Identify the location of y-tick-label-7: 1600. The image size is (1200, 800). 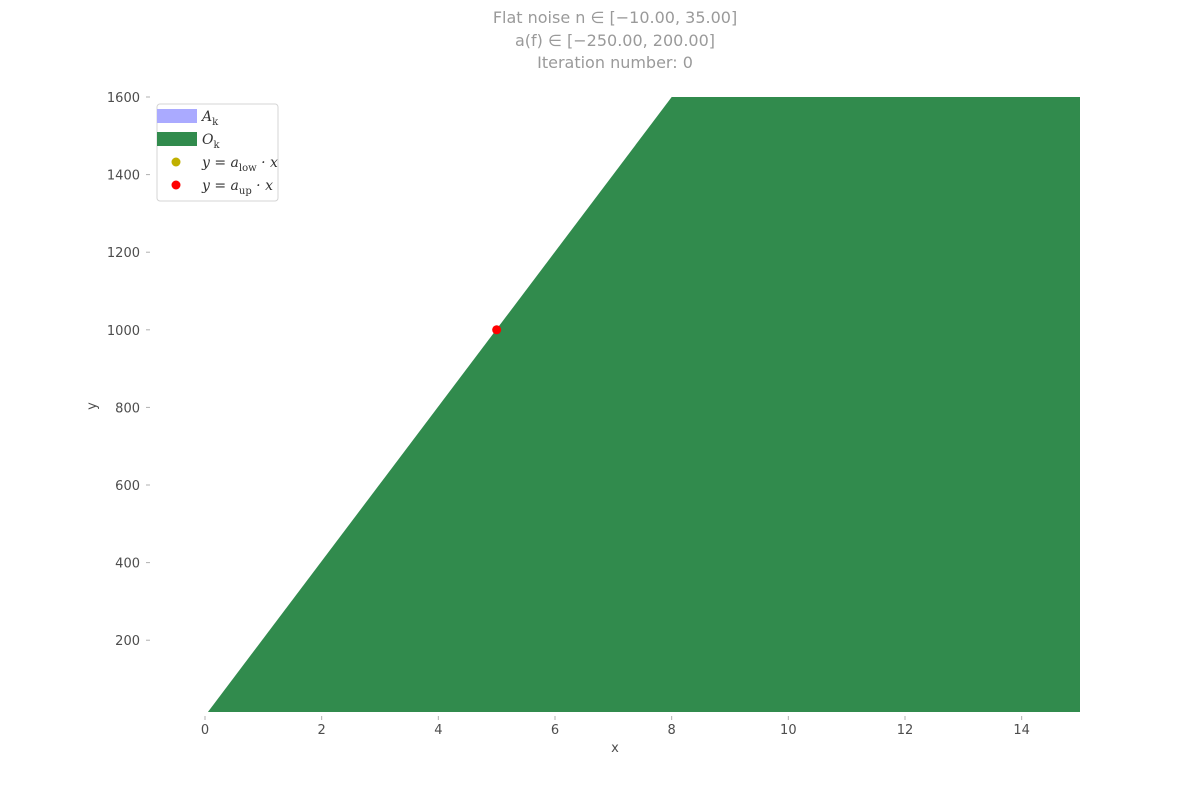
(123, 98).